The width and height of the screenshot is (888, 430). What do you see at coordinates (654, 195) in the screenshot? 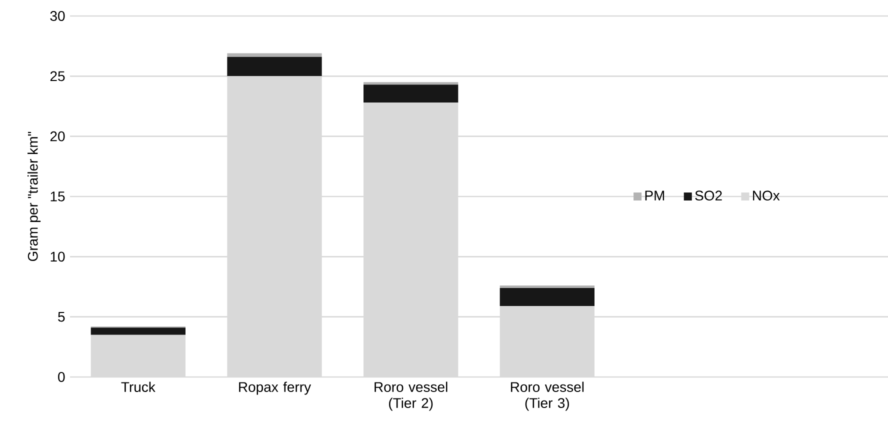
I see `legend-label: PM` at bounding box center [654, 195].